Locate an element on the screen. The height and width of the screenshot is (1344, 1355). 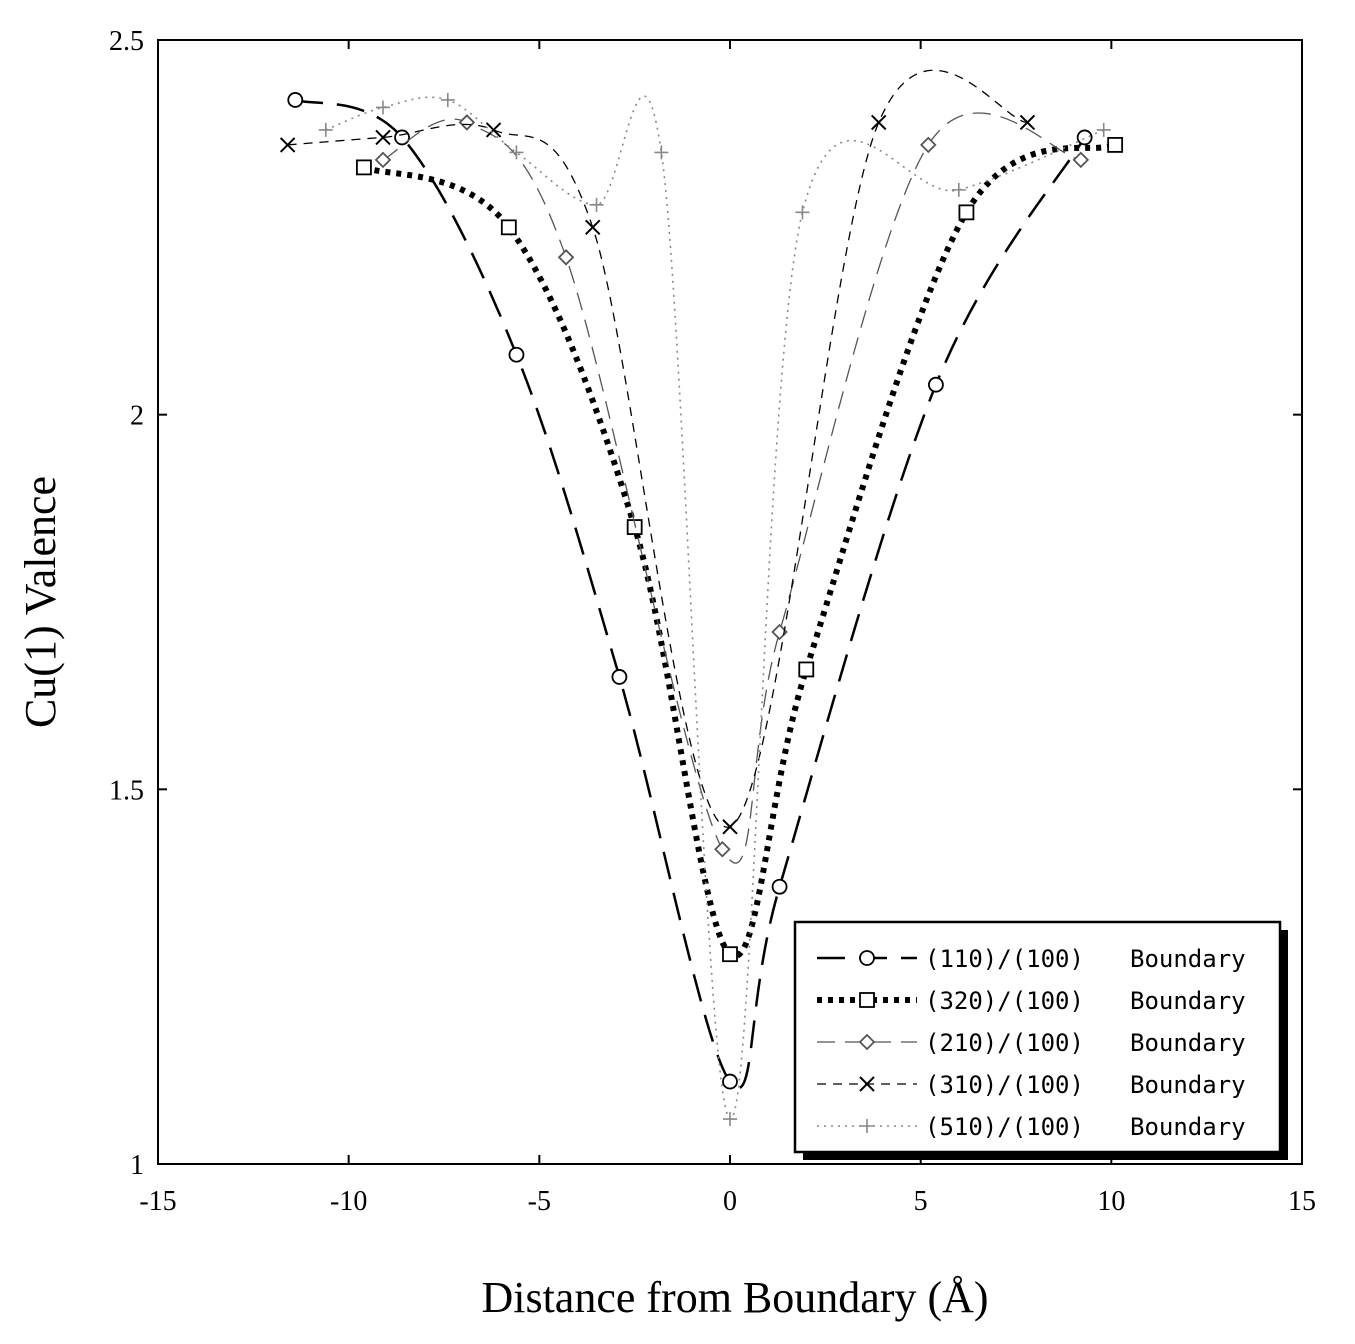
y-axis-title: Cu(1) Valence is located at coordinates (40, 602).